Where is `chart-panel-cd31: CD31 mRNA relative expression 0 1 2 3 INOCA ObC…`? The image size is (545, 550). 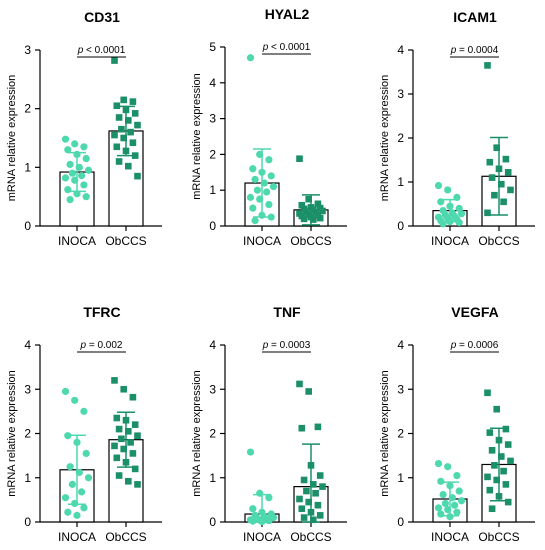
chart-panel-cd31: CD31 mRNA relative expression 0 1 2 3 INOCA ObC… is located at coordinates (84, 128).